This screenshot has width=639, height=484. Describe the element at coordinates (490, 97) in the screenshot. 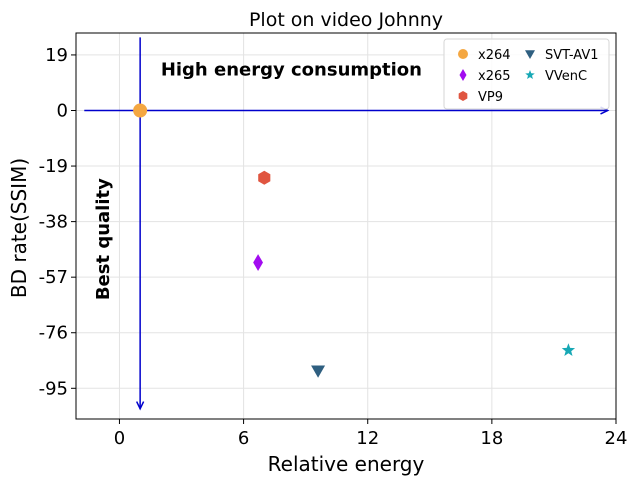

I see `legend-label: VP9` at that location.